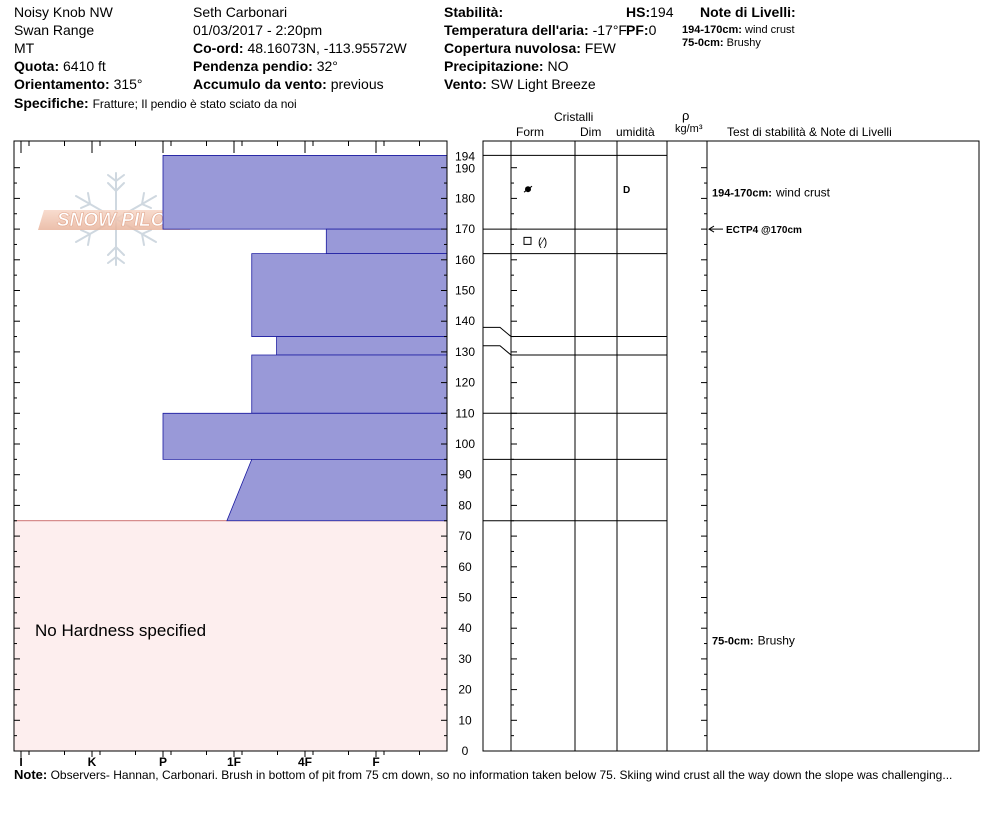 The image size is (994, 840). What do you see at coordinates (711, 229) in the screenshot?
I see `test-arrow-head` at bounding box center [711, 229].